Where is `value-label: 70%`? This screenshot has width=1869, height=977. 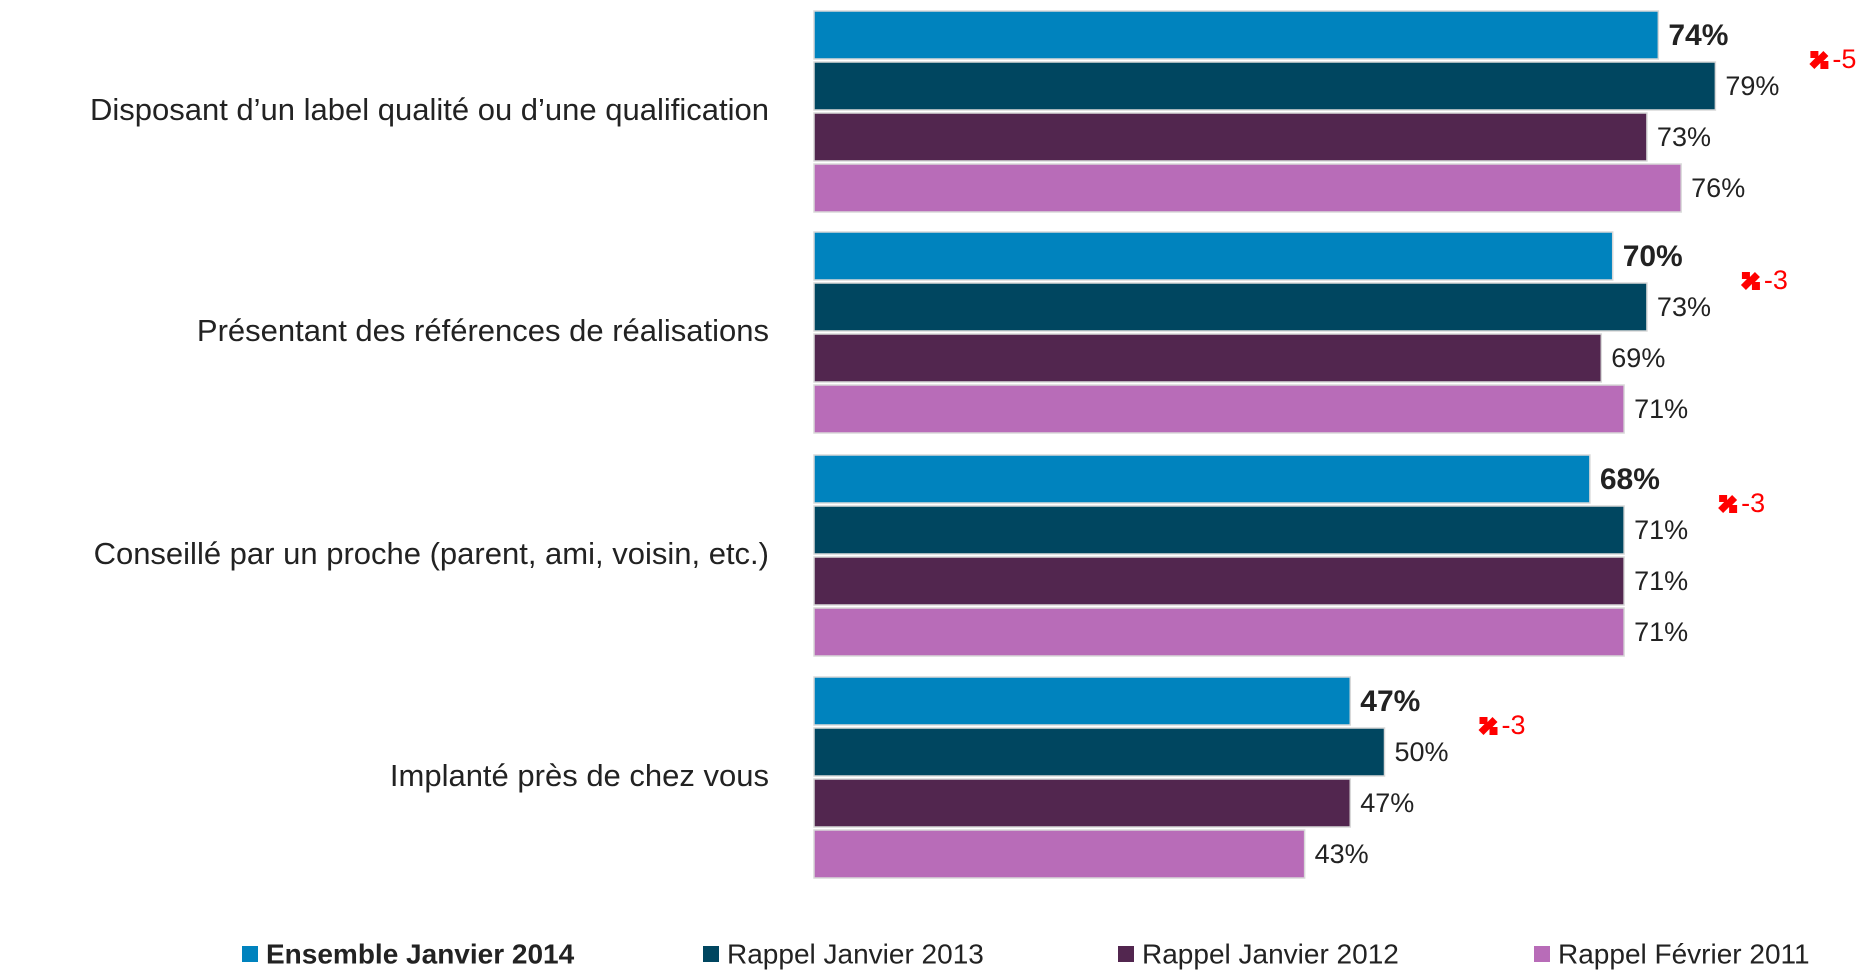 value-label: 70% is located at coordinates (1653, 256).